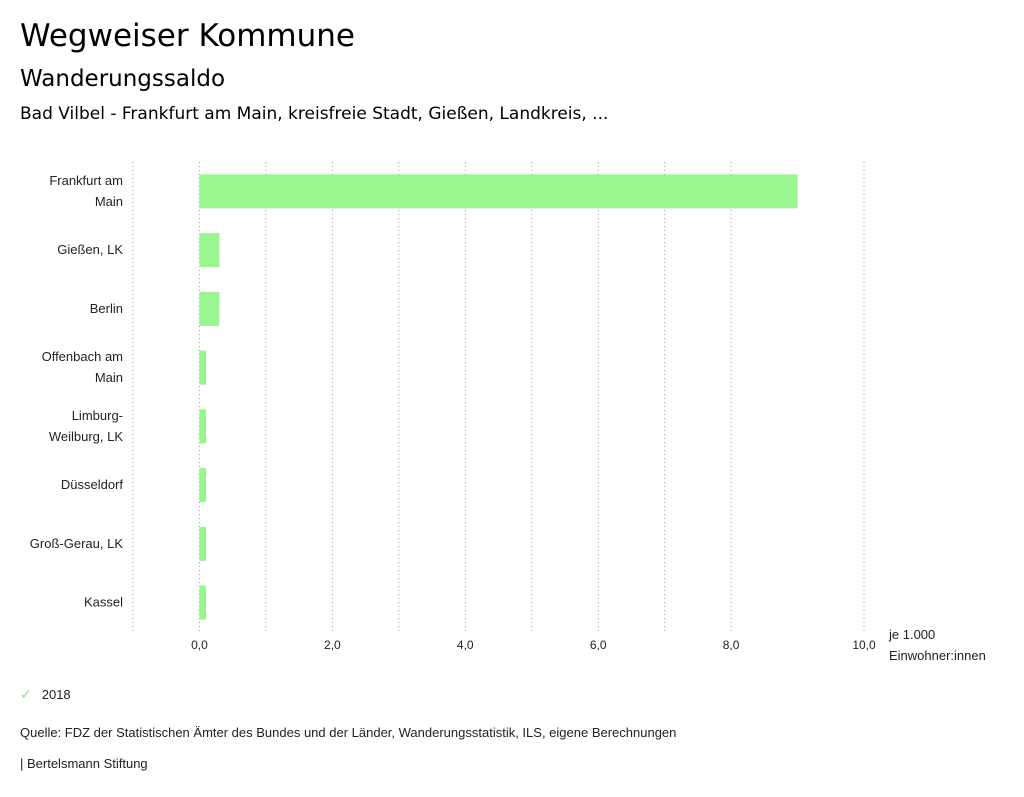 The width and height of the screenshot is (1024, 797). Describe the element at coordinates (56, 694) in the screenshot. I see `legend-label: 2018` at that location.